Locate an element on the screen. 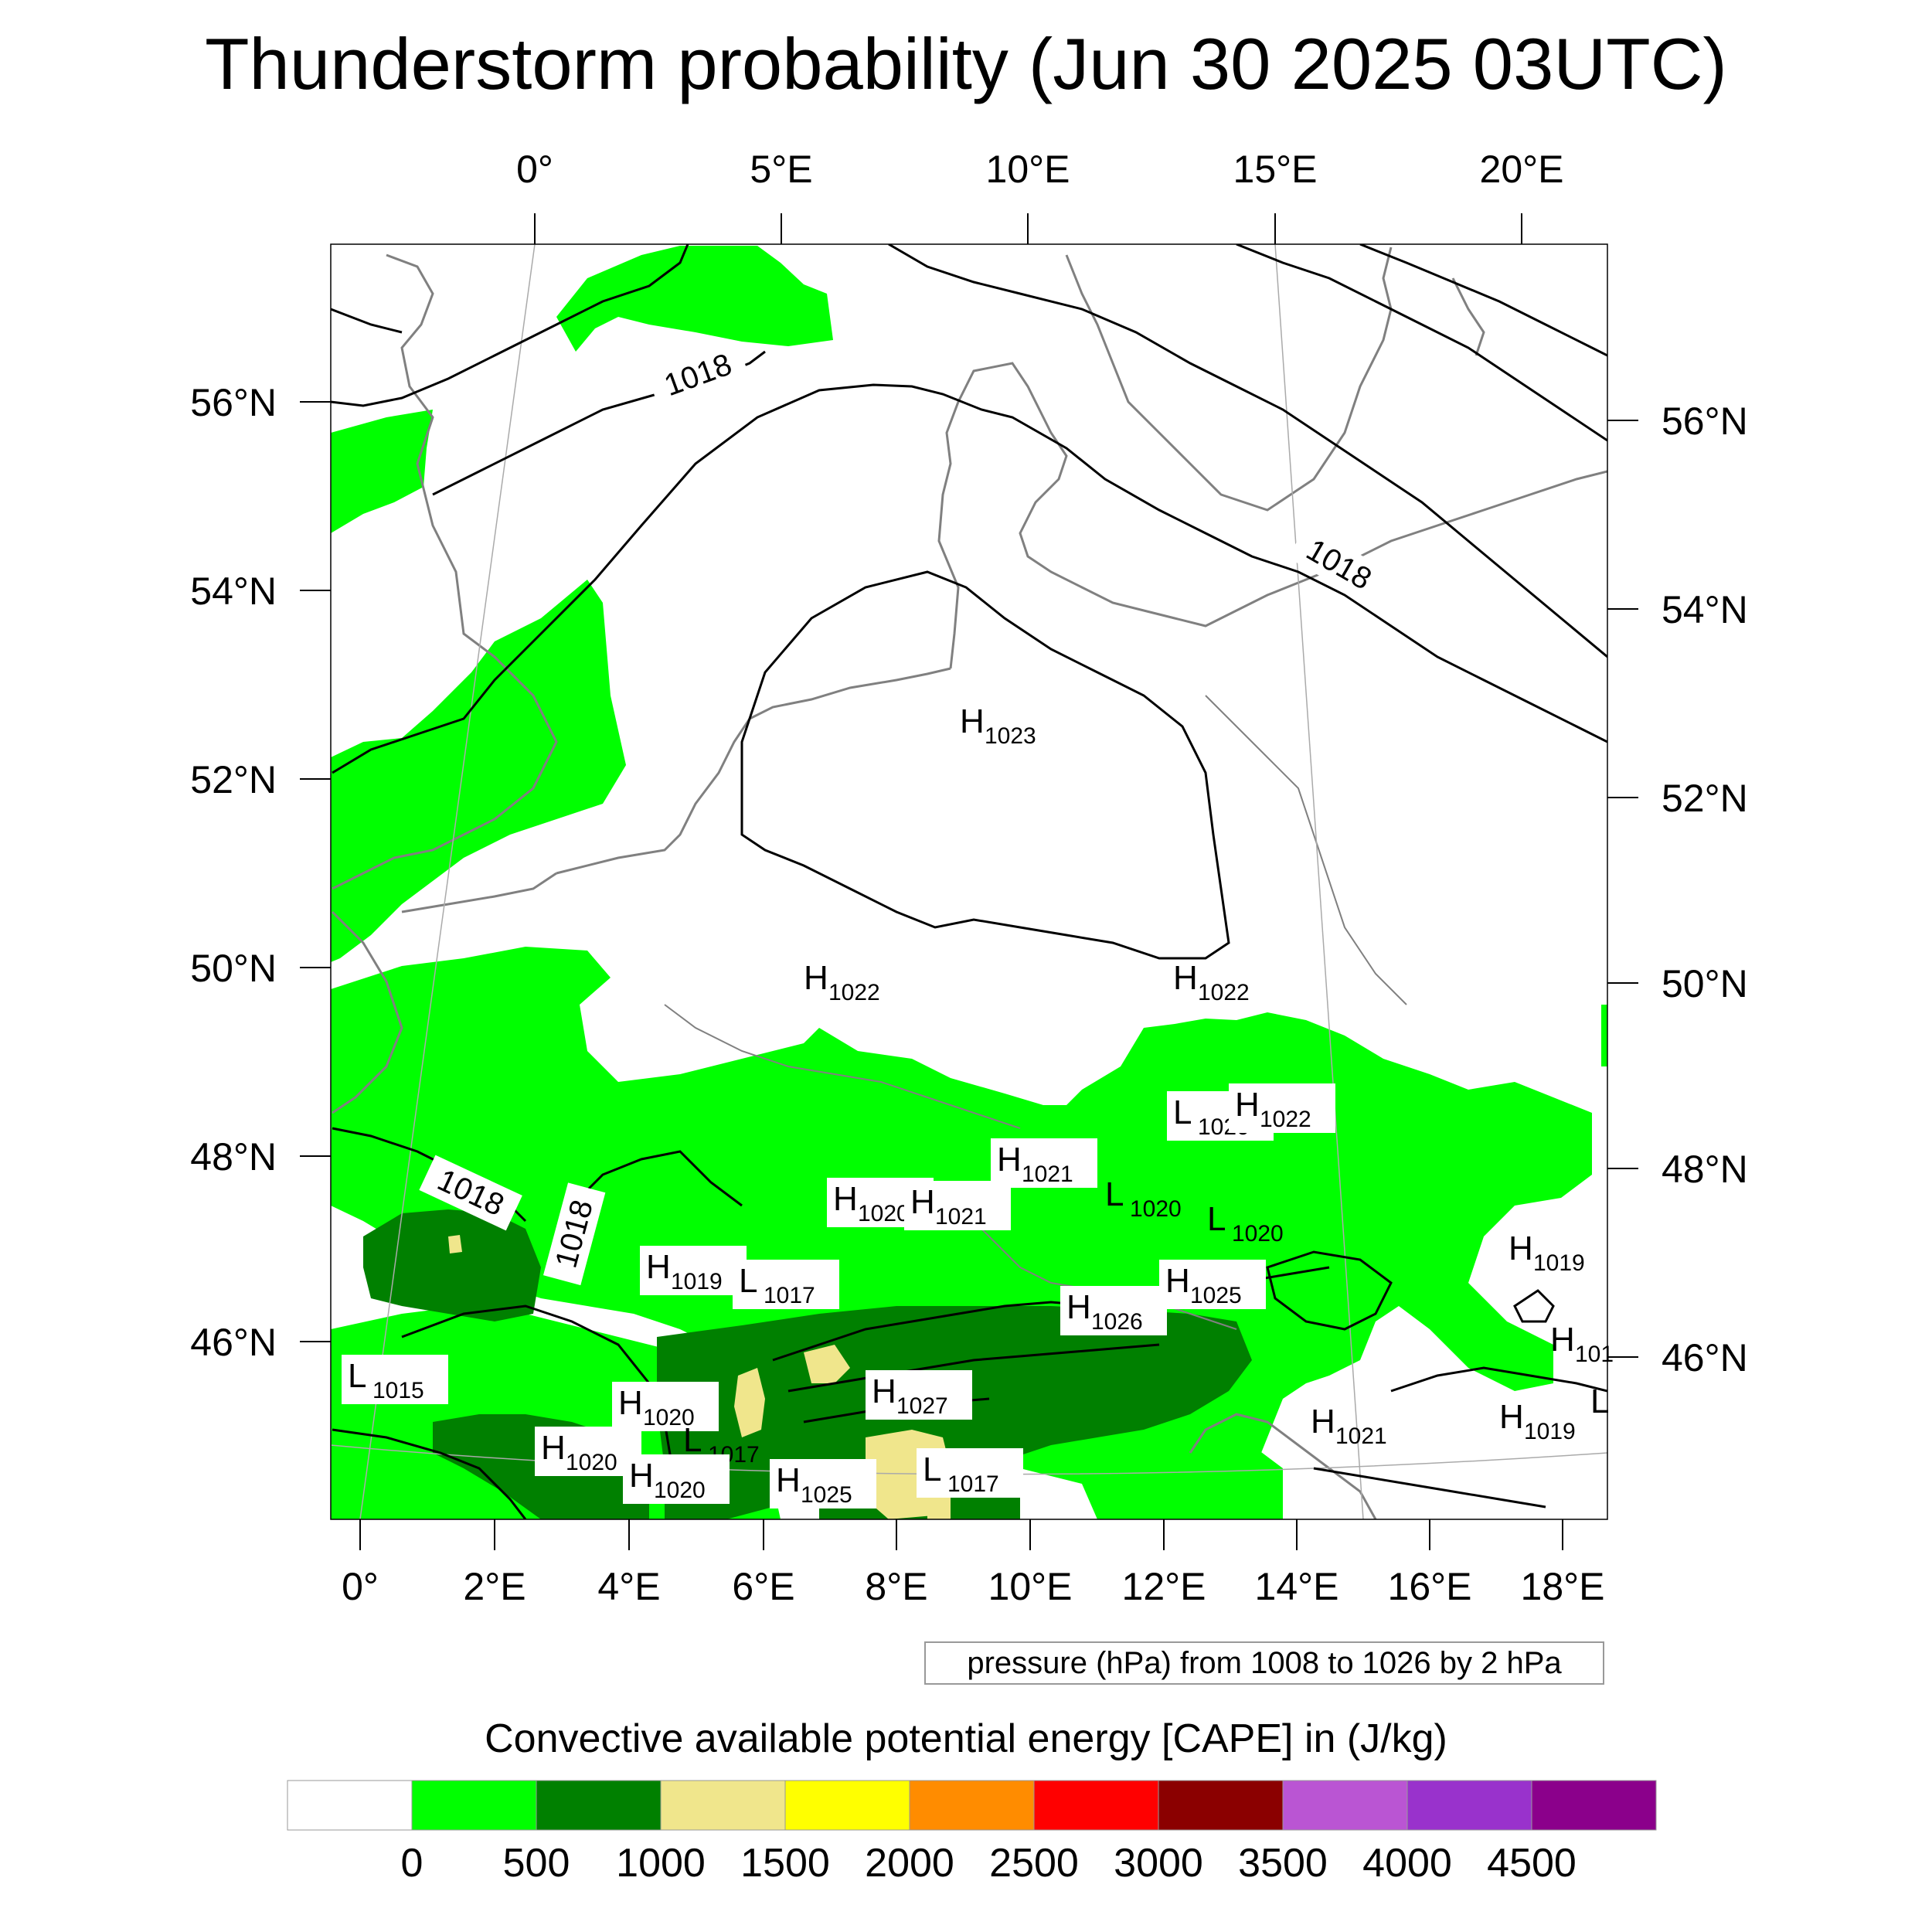 This screenshot has width=1932, height=1932. bottom-lon-label: 12°E is located at coordinates (1164, 1586).